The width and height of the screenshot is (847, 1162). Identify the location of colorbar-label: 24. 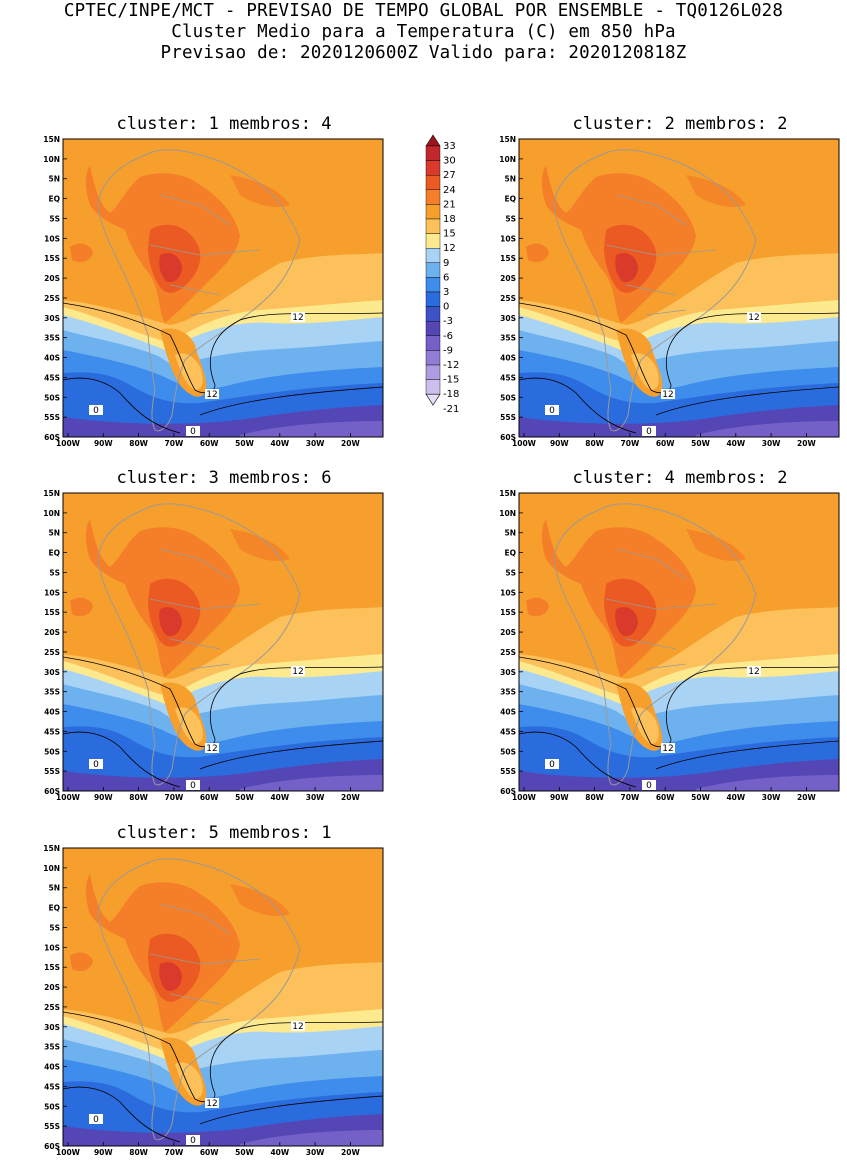
(449, 190).